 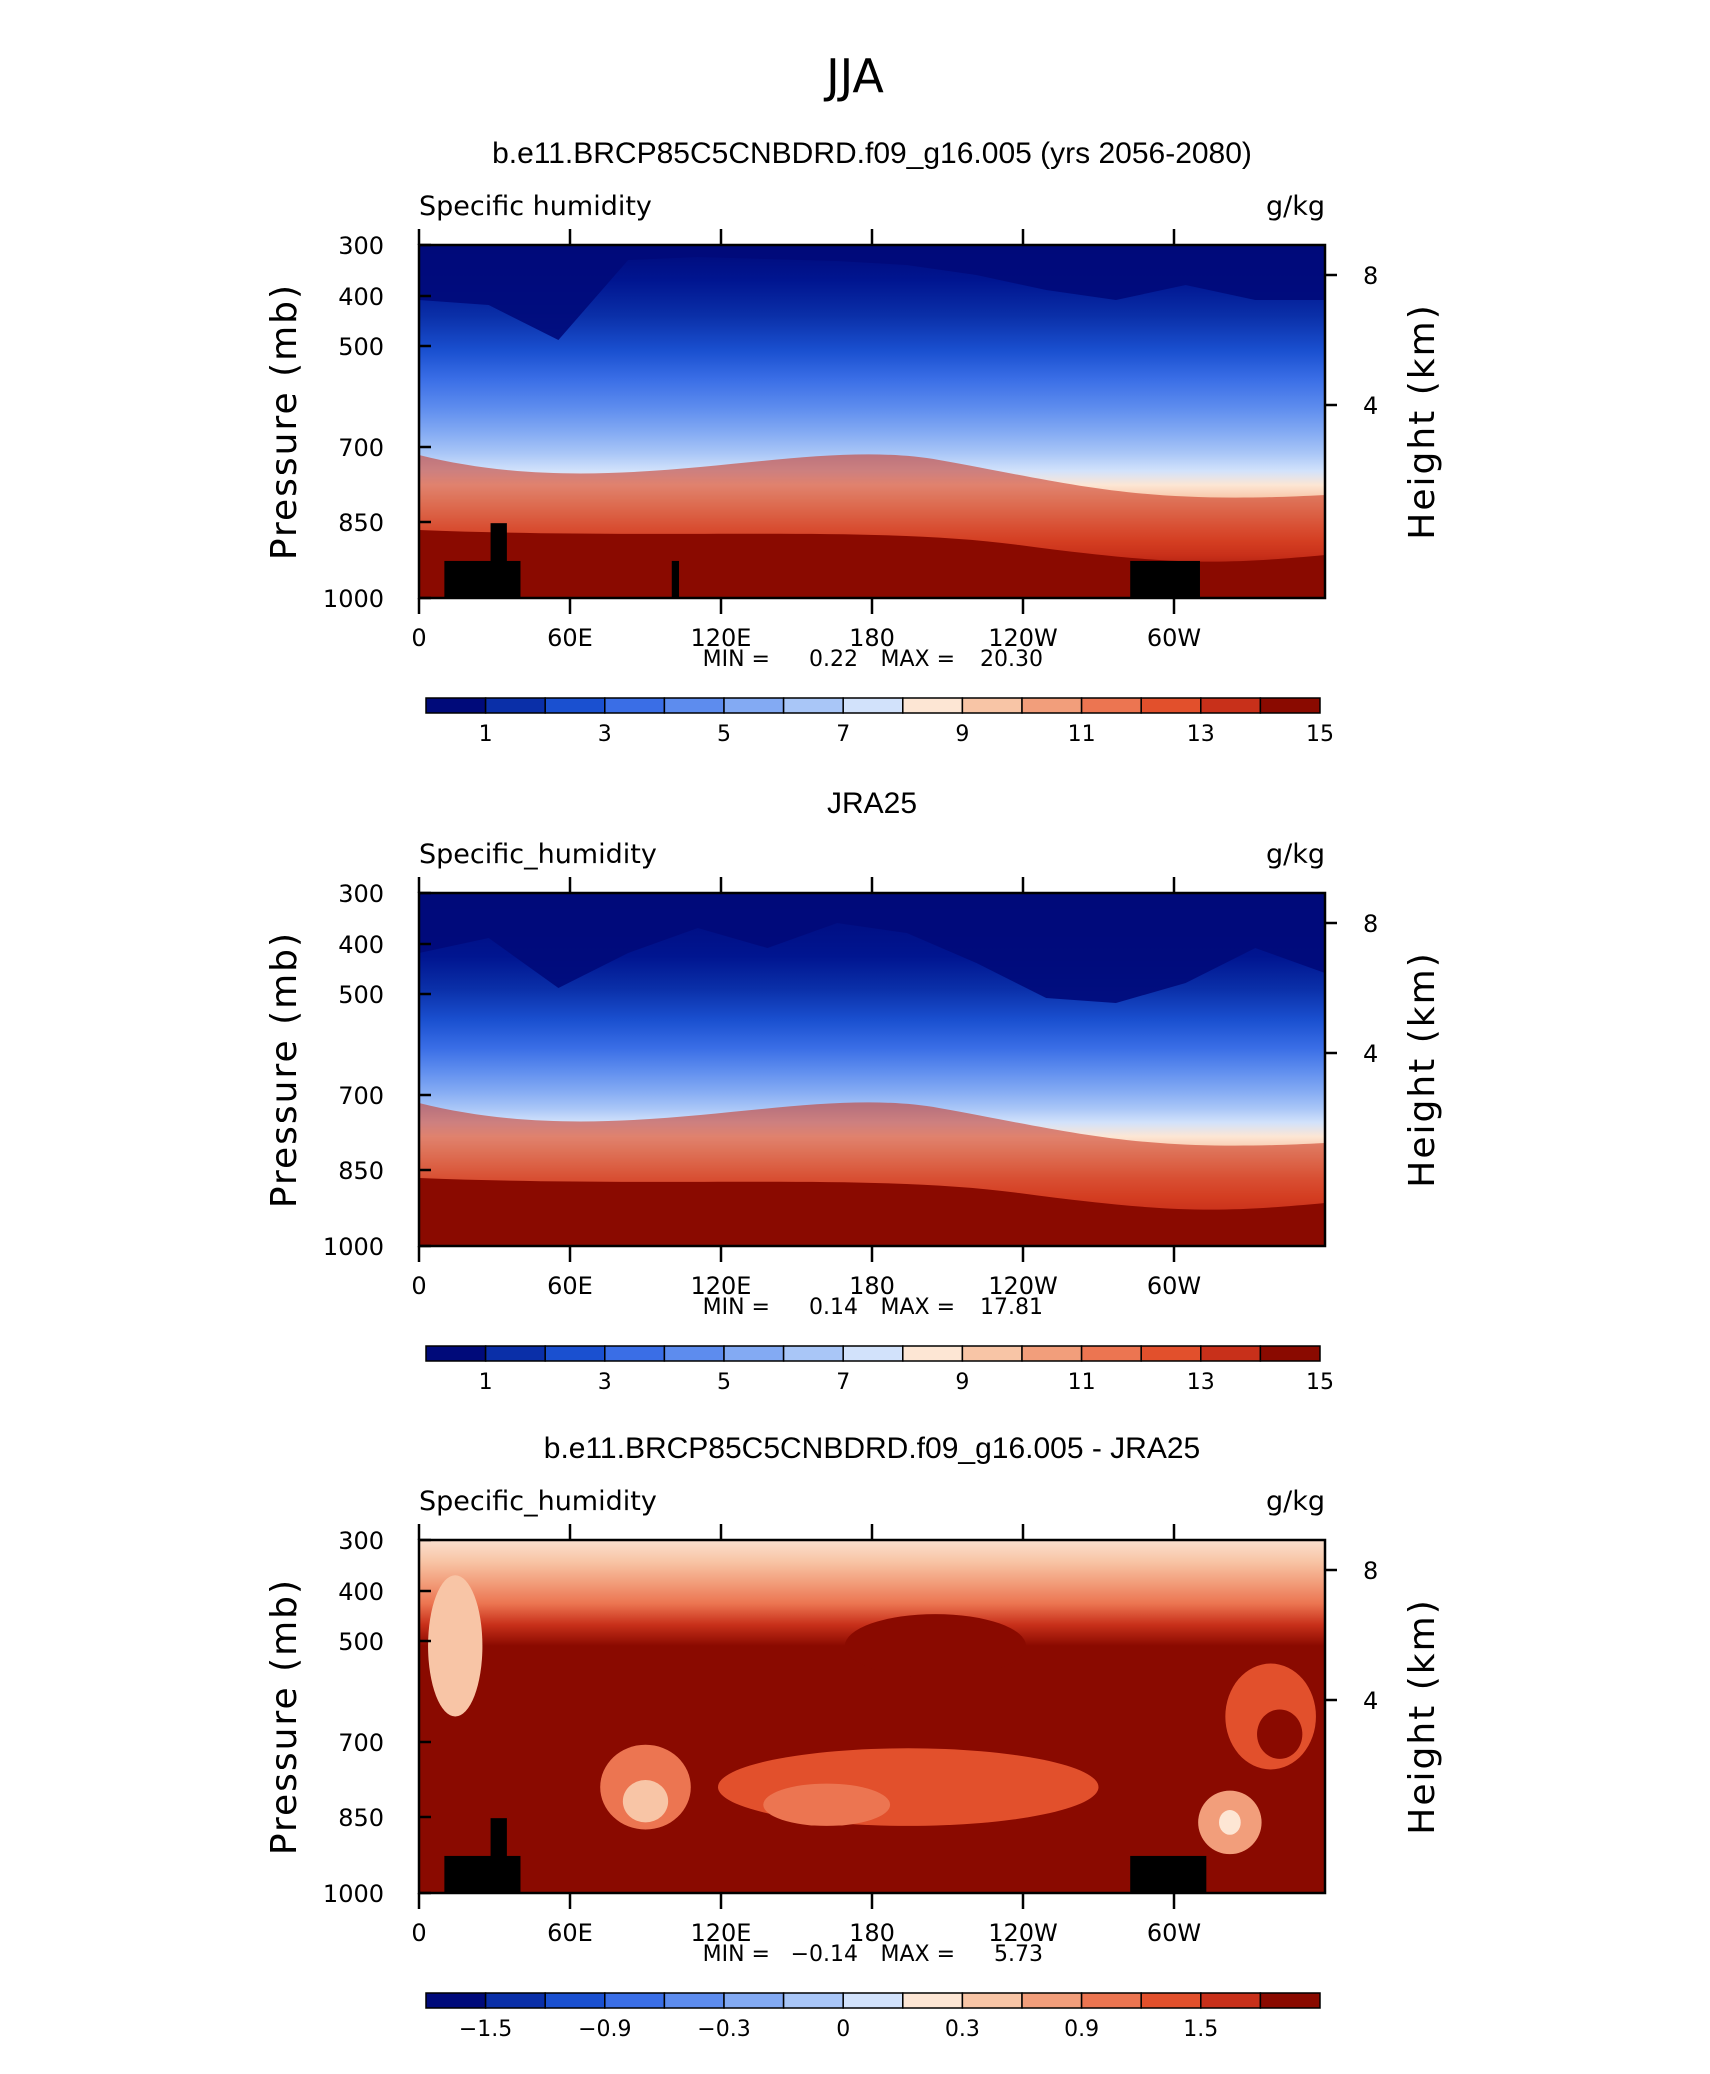 I want to click on x-tick-label: 180, so click(x=872, y=1286).